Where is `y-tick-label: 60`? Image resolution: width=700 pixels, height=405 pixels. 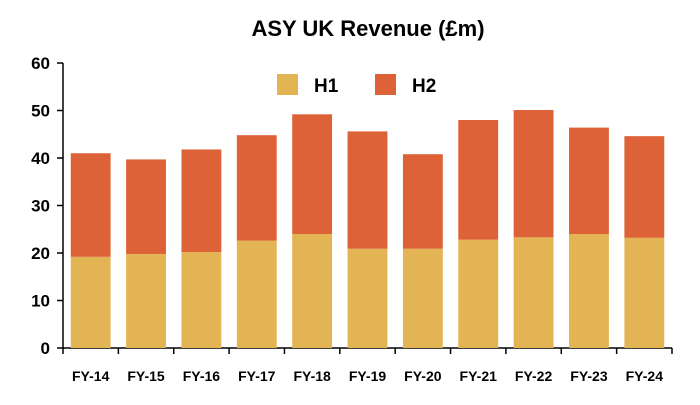 y-tick-label: 60 is located at coordinates (40, 63).